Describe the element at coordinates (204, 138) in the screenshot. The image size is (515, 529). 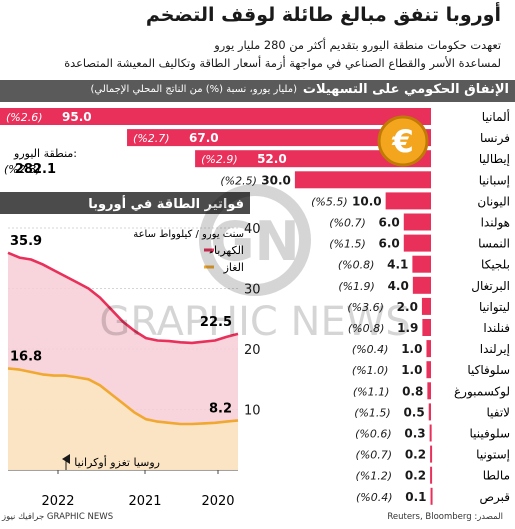
I see `value-label: 67.0` at that location.